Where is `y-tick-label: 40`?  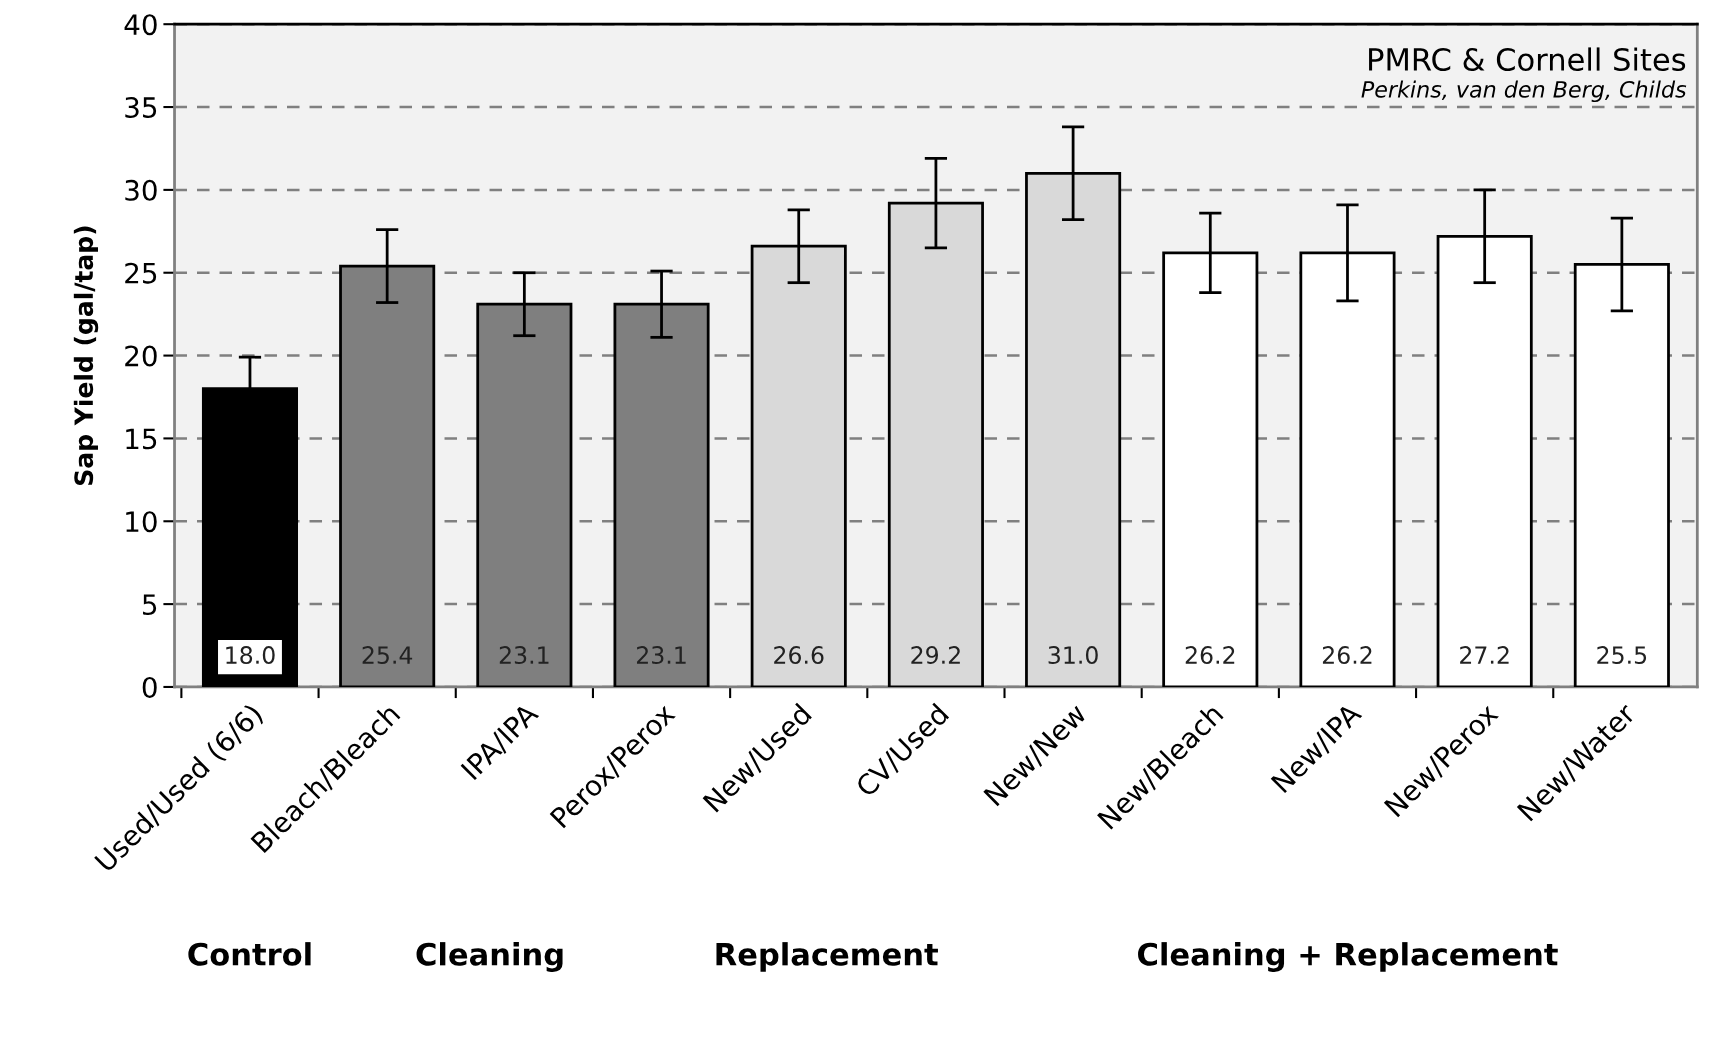 y-tick-label: 40 is located at coordinates (140, 25).